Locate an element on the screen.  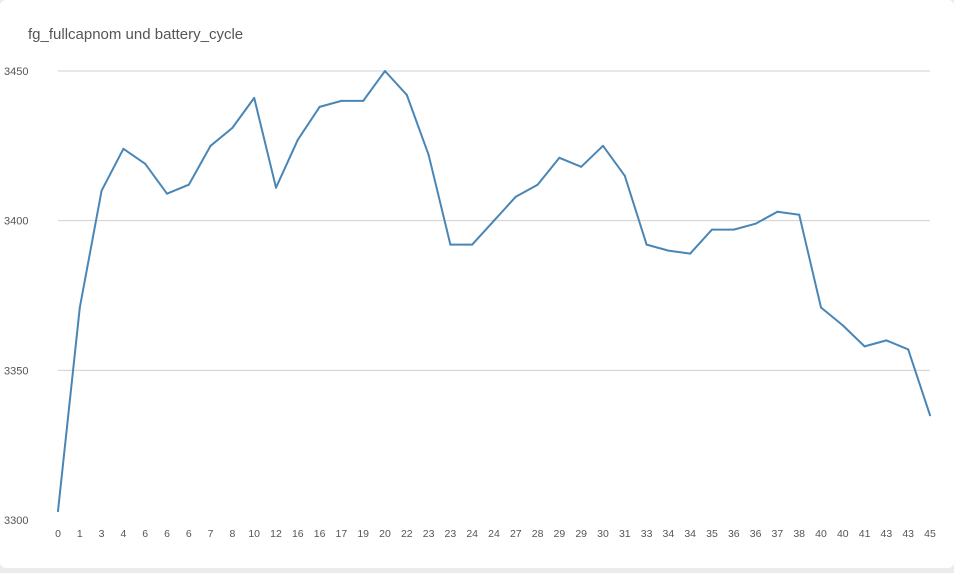
x-tick-label: 7 is located at coordinates (211, 534).